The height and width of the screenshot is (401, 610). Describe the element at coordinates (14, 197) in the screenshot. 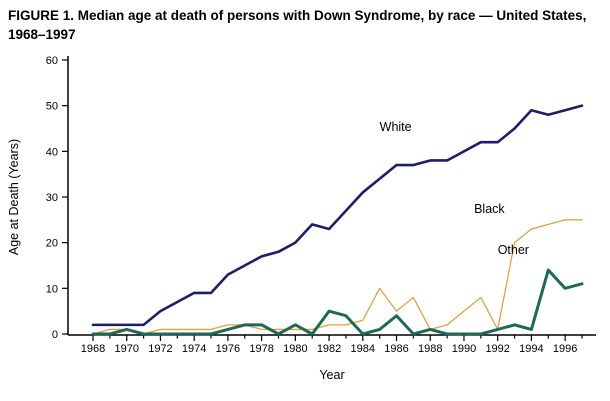

I see `y-axis-title: Age at Death (Years)` at that location.